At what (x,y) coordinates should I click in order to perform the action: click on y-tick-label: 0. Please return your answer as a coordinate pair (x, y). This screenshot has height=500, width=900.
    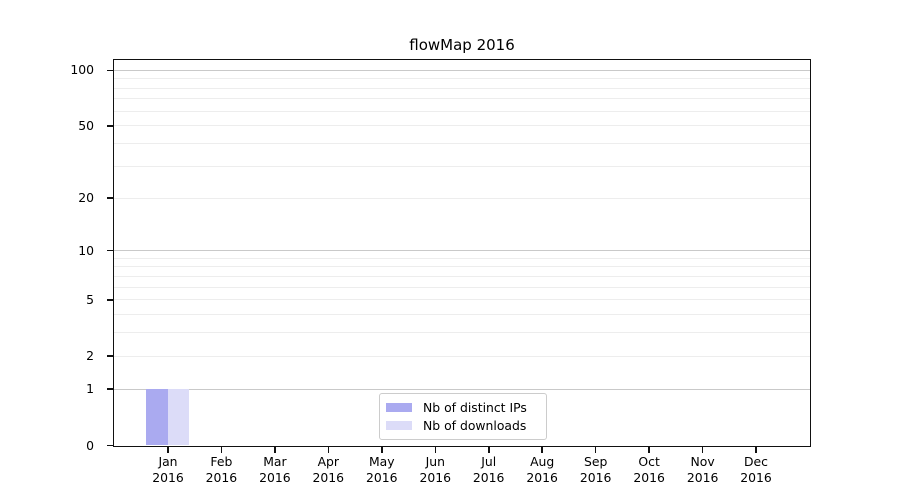
    Looking at the image, I should click on (90, 445).